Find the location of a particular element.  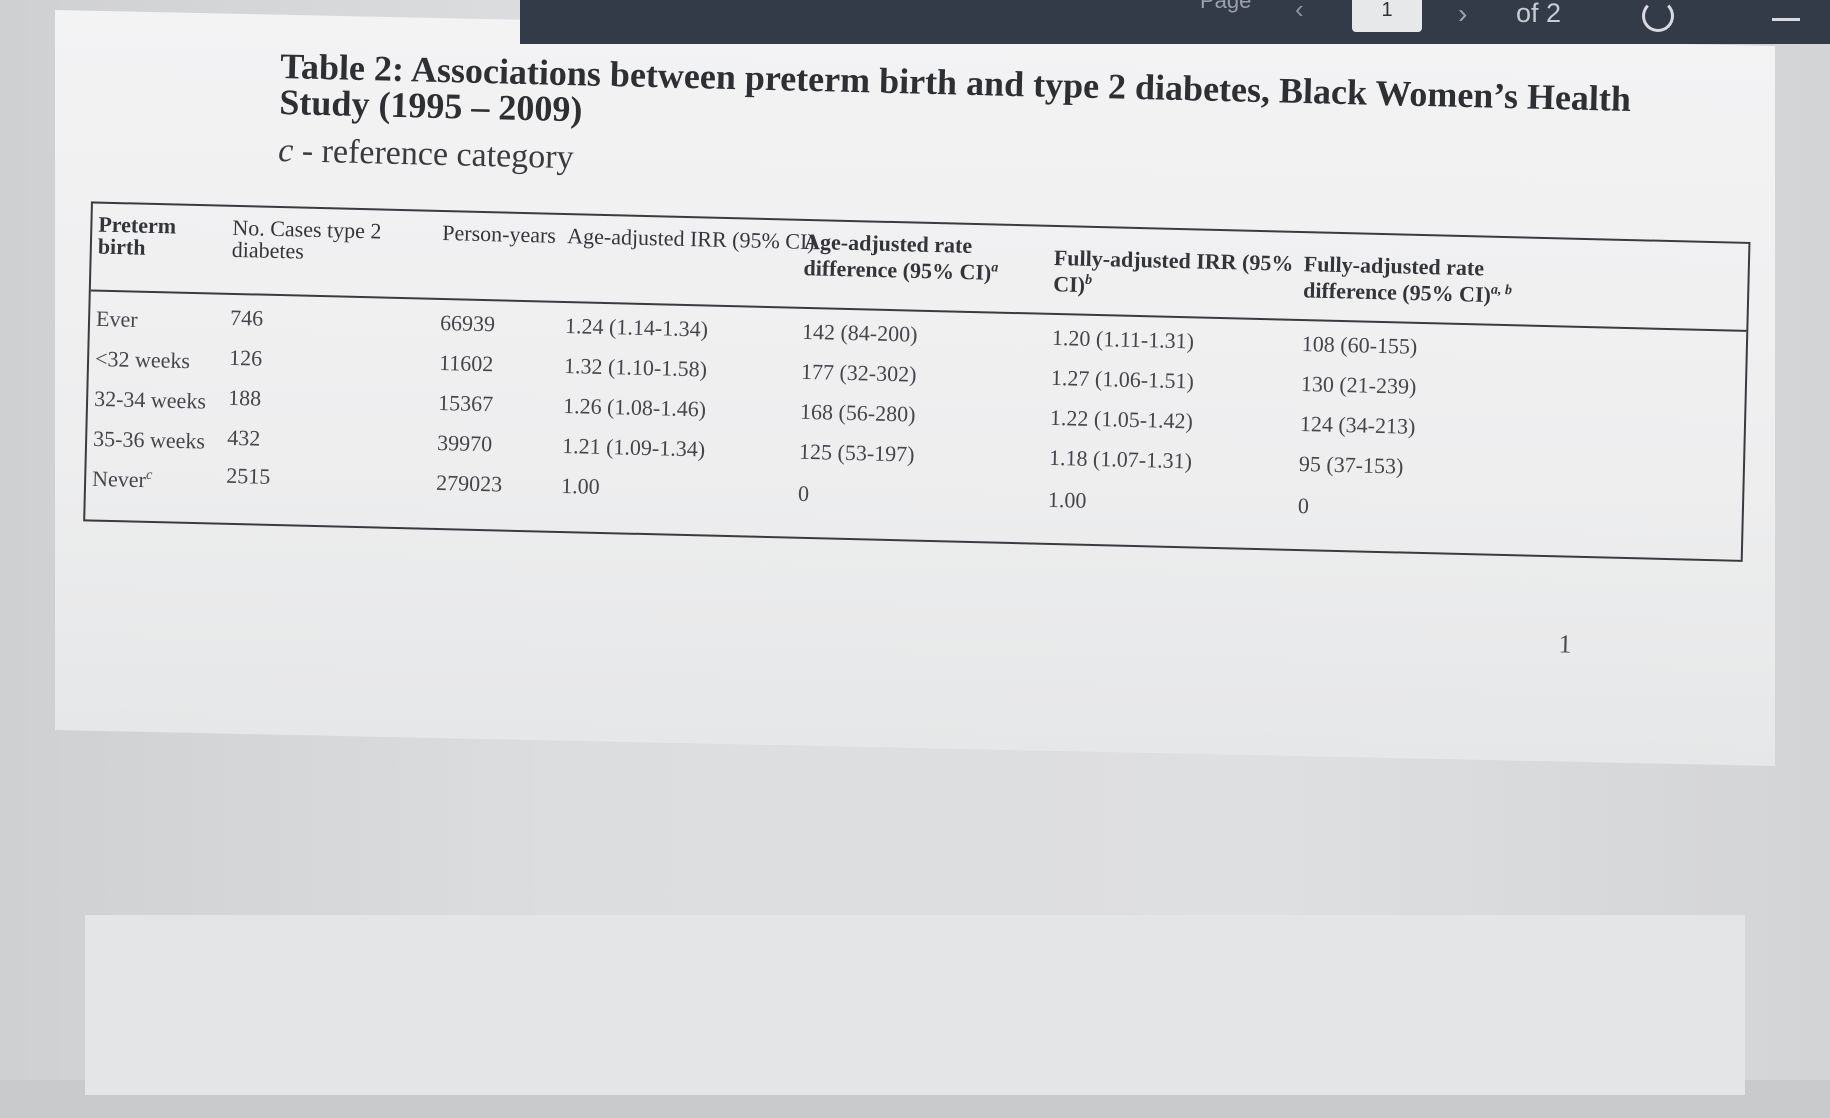

cell-cases: 746 is located at coordinates (246, 317).